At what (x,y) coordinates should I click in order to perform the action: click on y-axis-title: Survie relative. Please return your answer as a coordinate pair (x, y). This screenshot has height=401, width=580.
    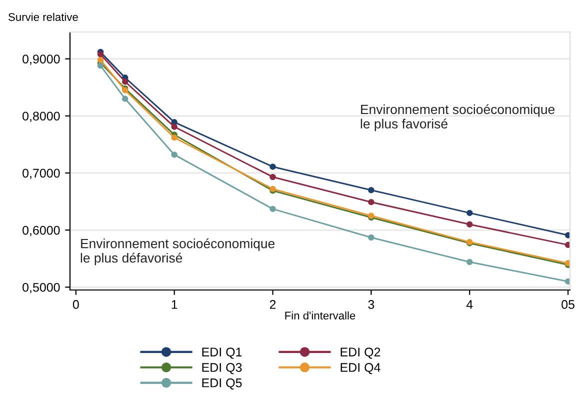
    Looking at the image, I should click on (43, 16).